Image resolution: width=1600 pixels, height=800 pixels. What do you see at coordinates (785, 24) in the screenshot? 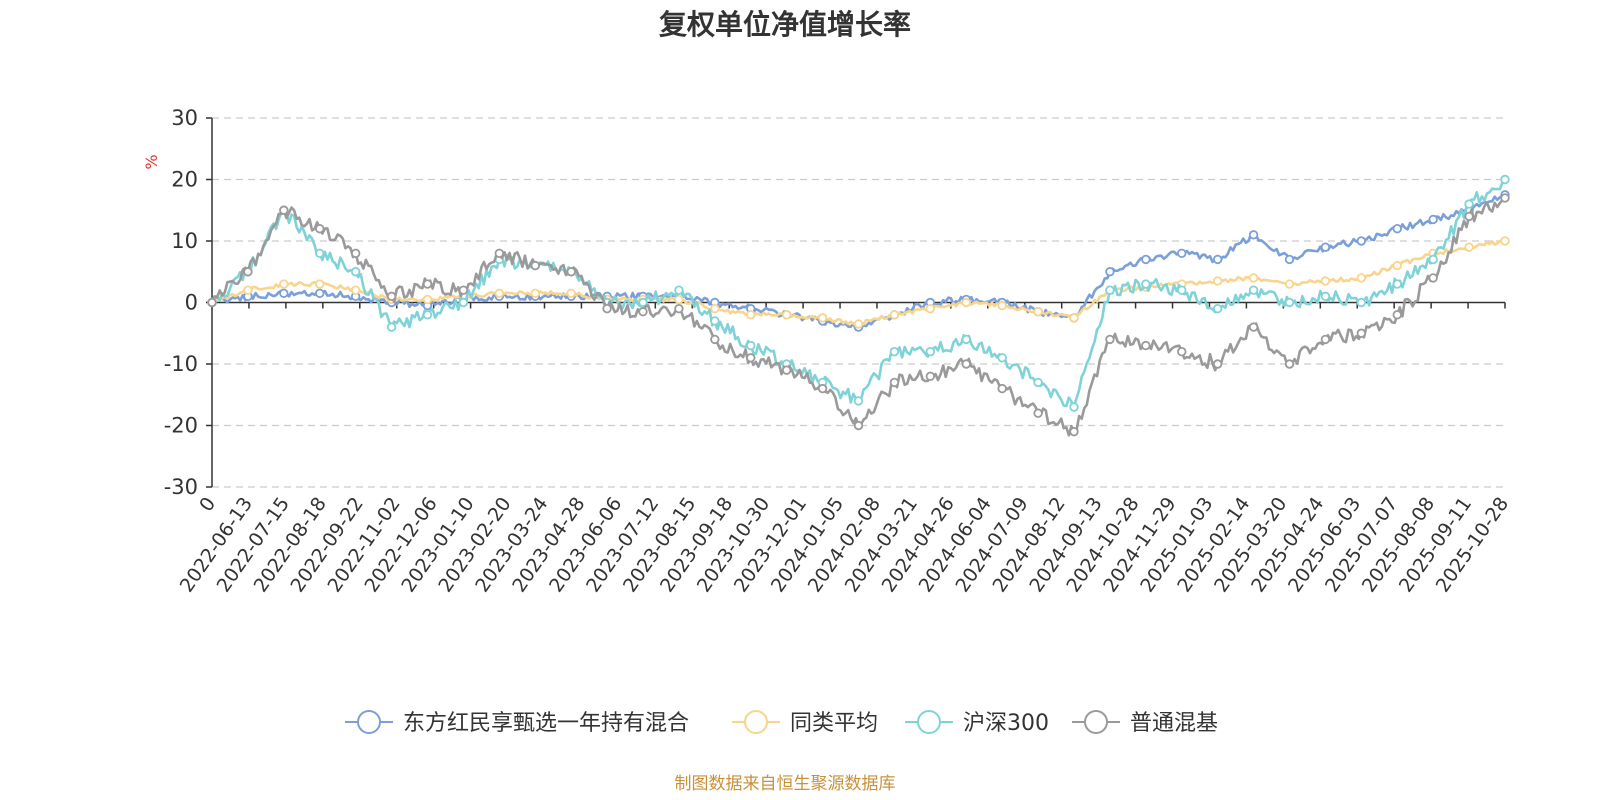
I see `chart-title: 复权单位净值增长率` at bounding box center [785, 24].